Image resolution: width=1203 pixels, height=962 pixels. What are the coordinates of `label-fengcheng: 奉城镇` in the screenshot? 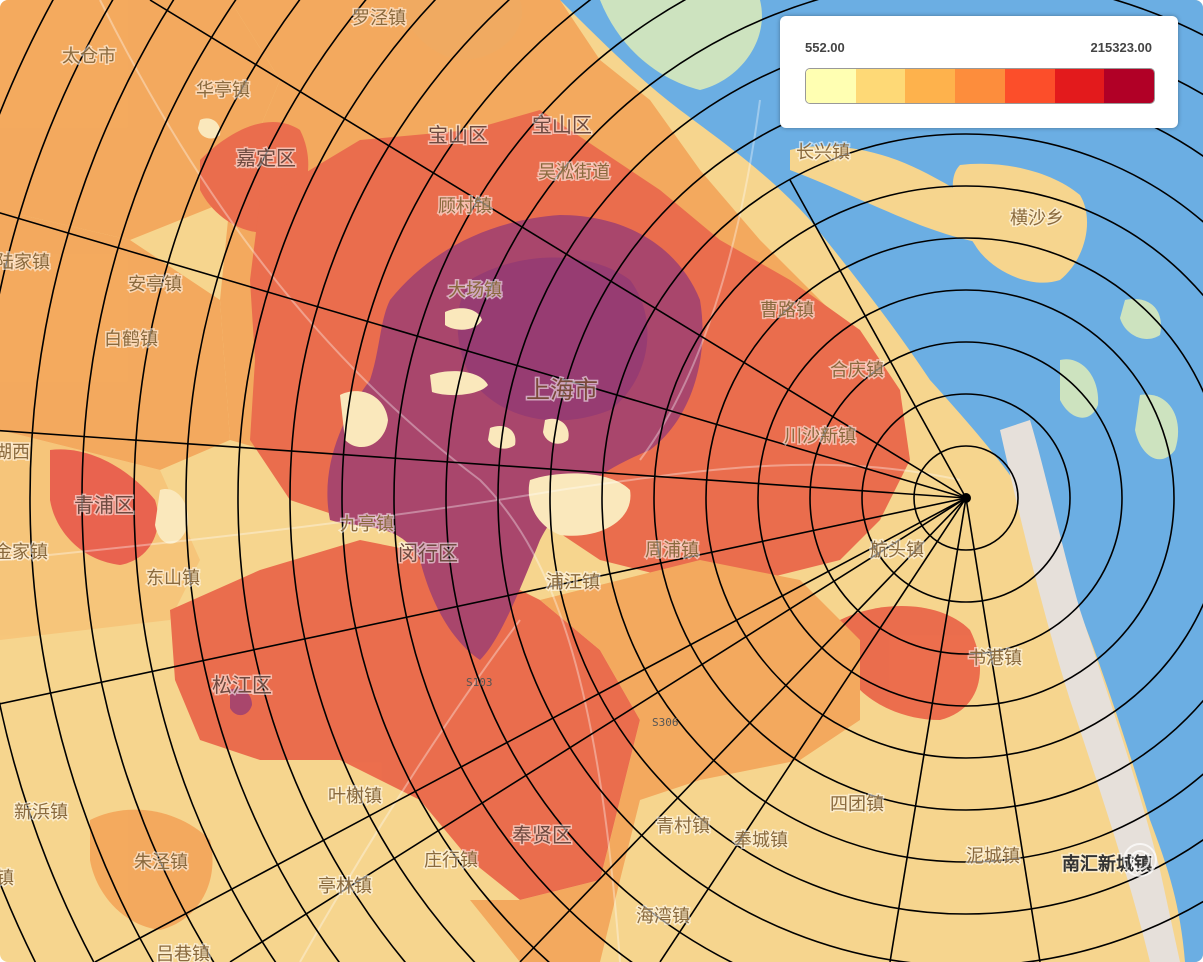 It's located at (761, 840).